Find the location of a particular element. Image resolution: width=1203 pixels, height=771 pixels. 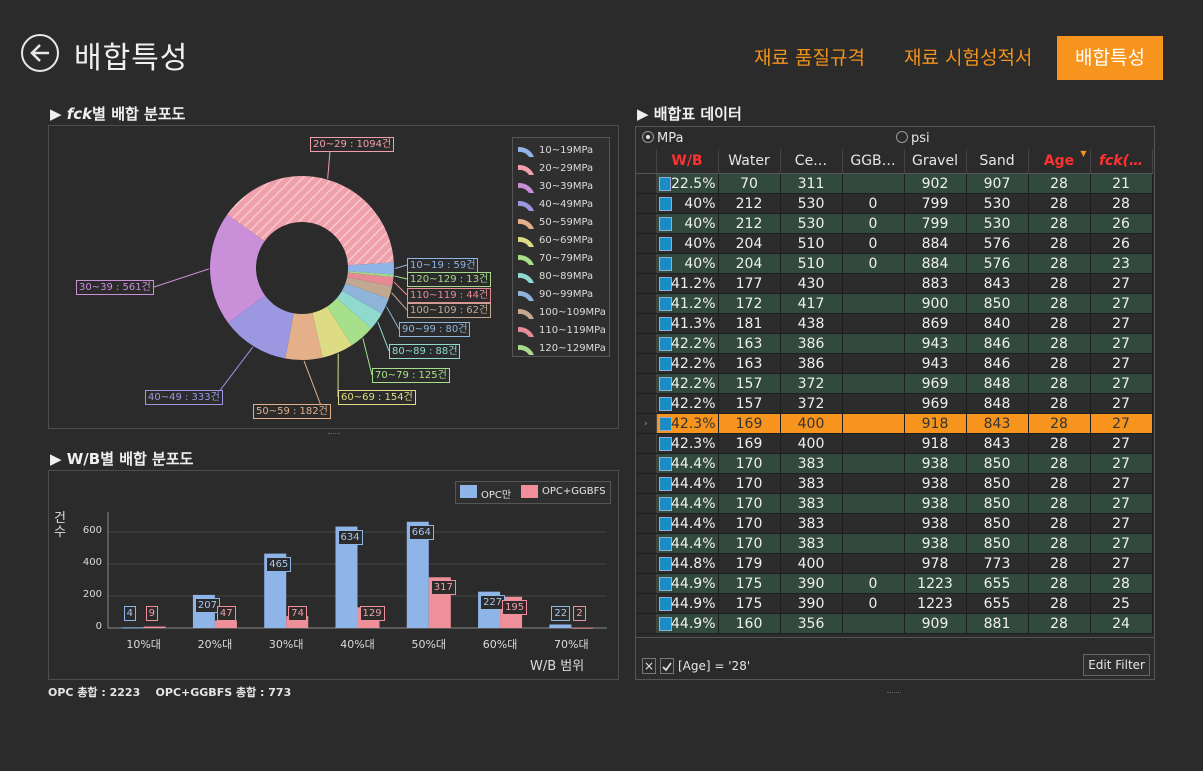

column-header-wb: W/B is located at coordinates (687, 161).